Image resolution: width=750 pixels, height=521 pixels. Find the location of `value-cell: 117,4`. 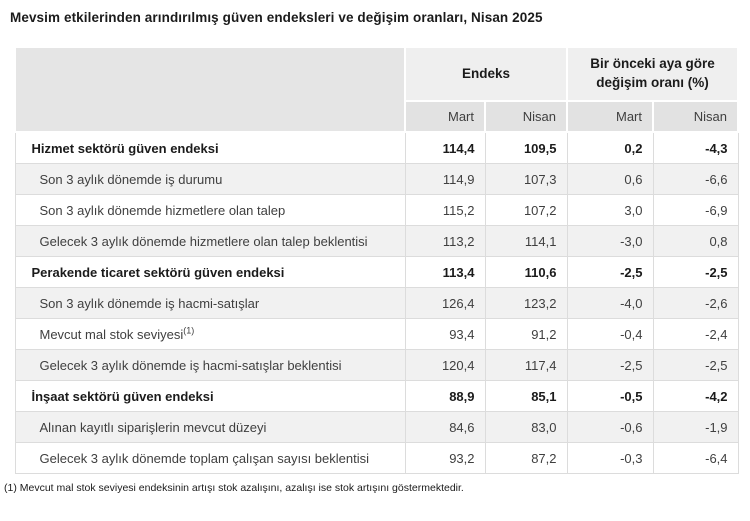

value-cell: 117,4 is located at coordinates (526, 365).